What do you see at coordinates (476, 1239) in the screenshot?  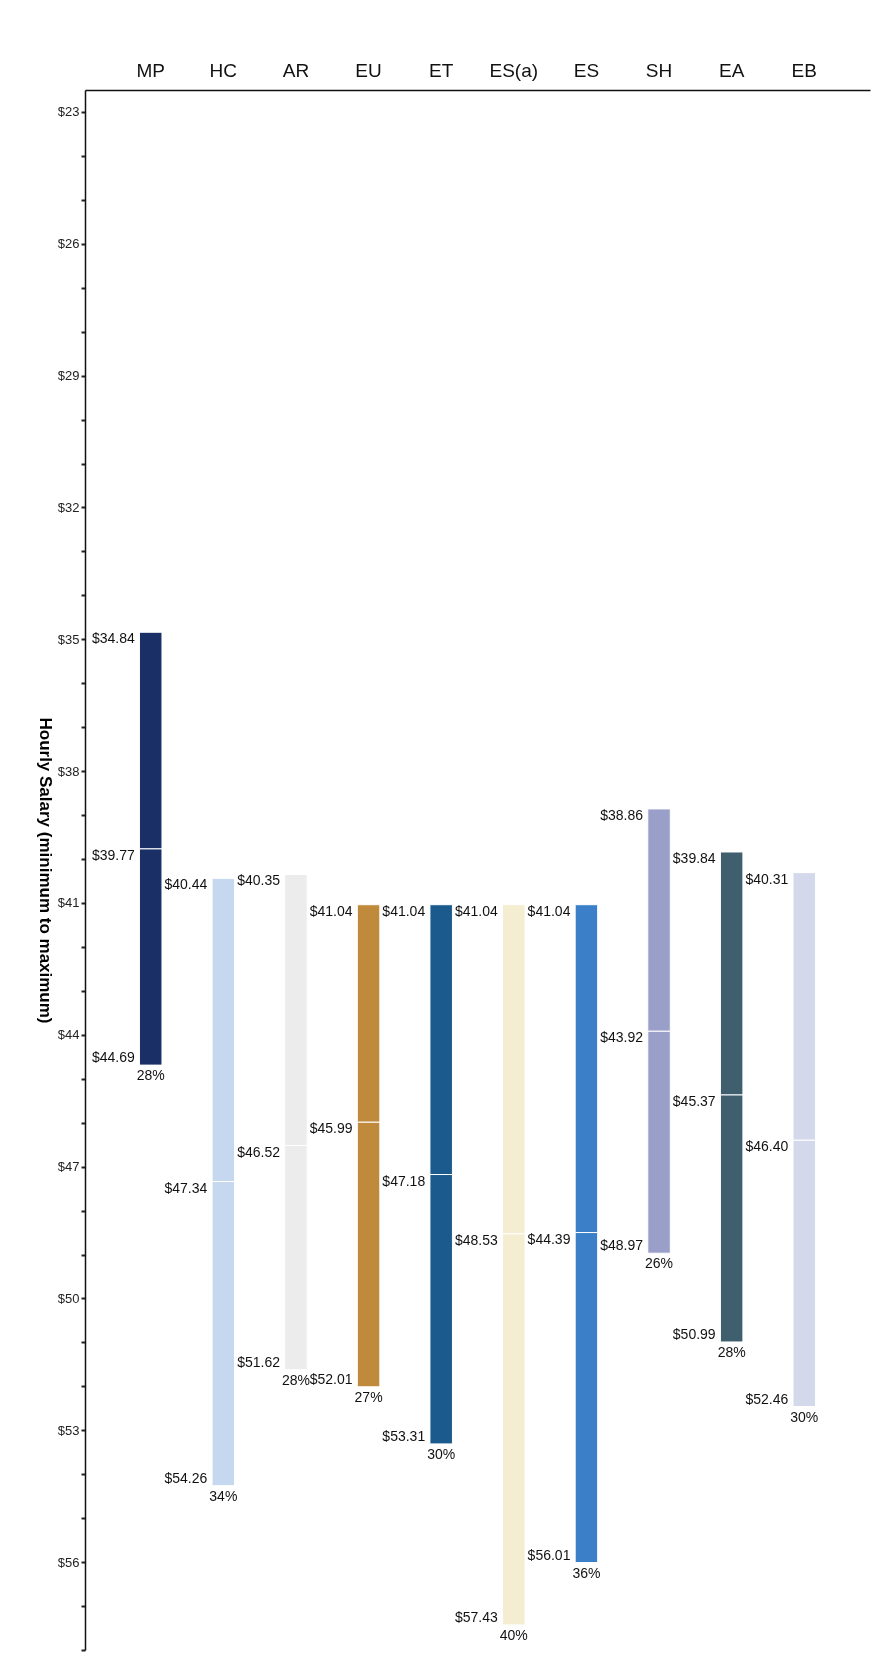 I see `annotation: $48.53` at bounding box center [476, 1239].